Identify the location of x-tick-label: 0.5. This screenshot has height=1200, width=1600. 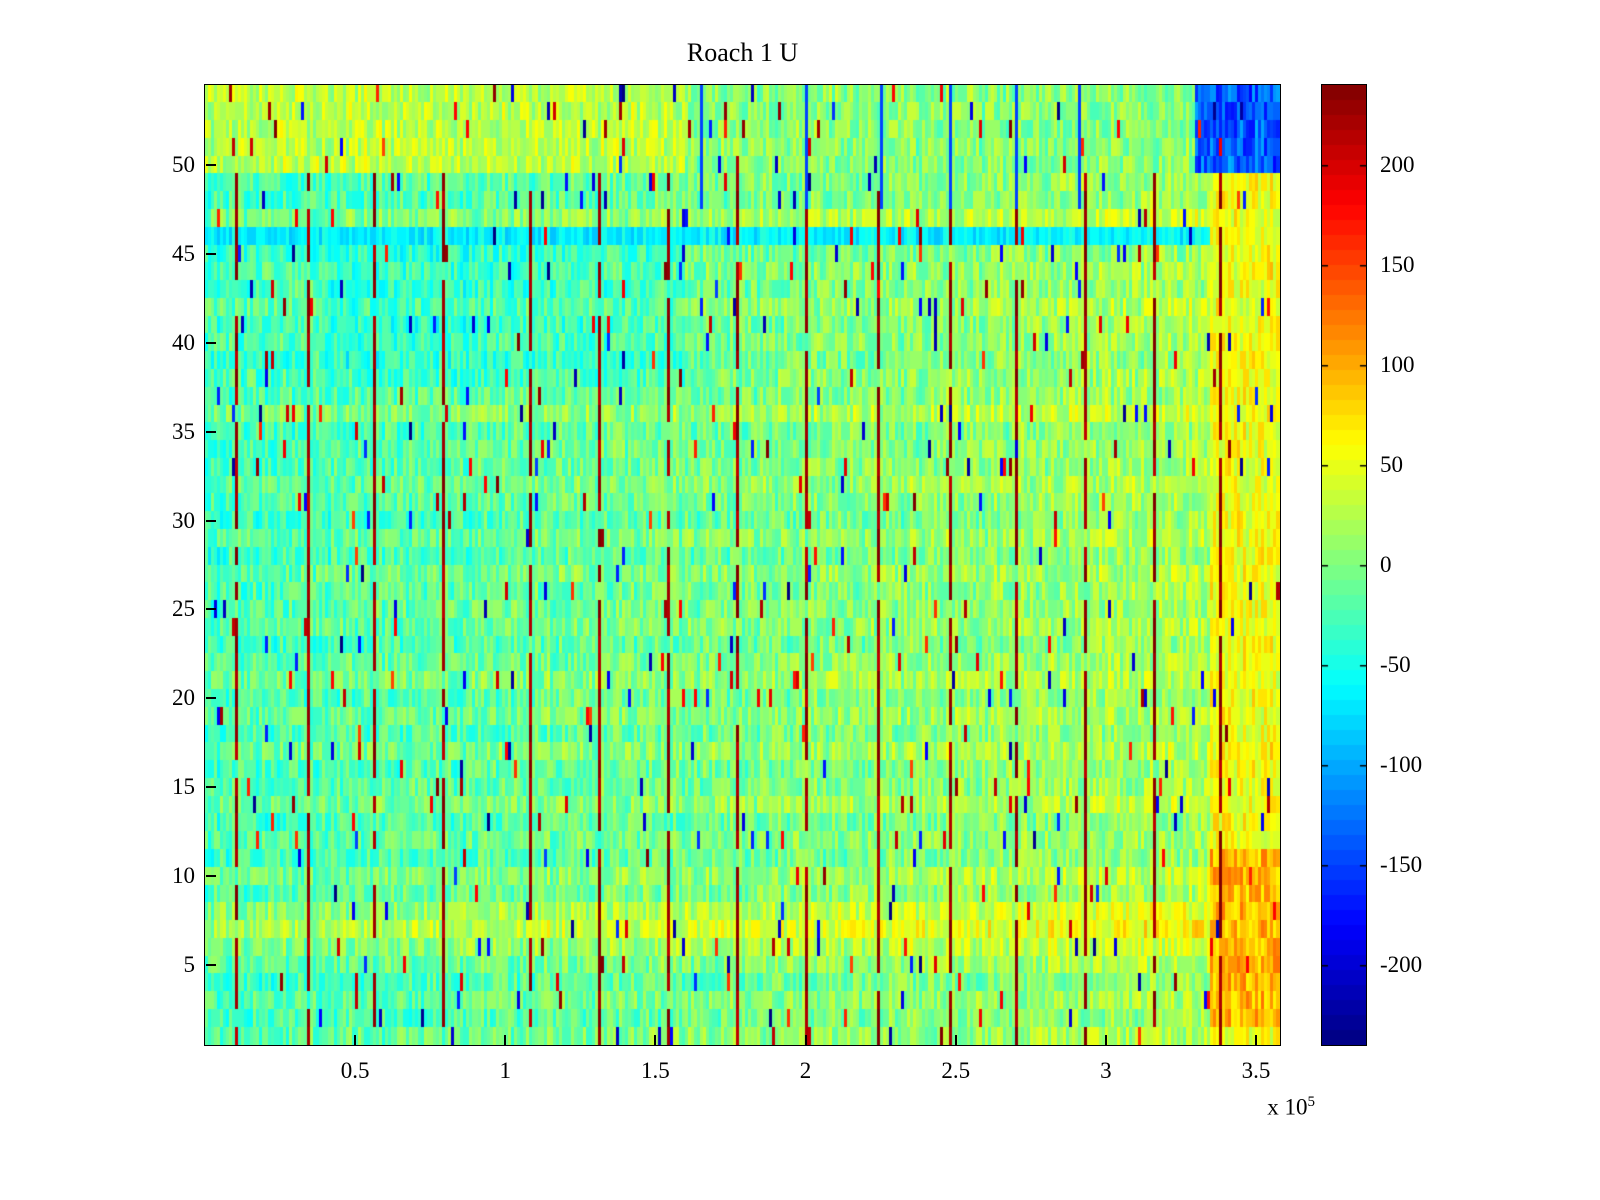
(355, 1070).